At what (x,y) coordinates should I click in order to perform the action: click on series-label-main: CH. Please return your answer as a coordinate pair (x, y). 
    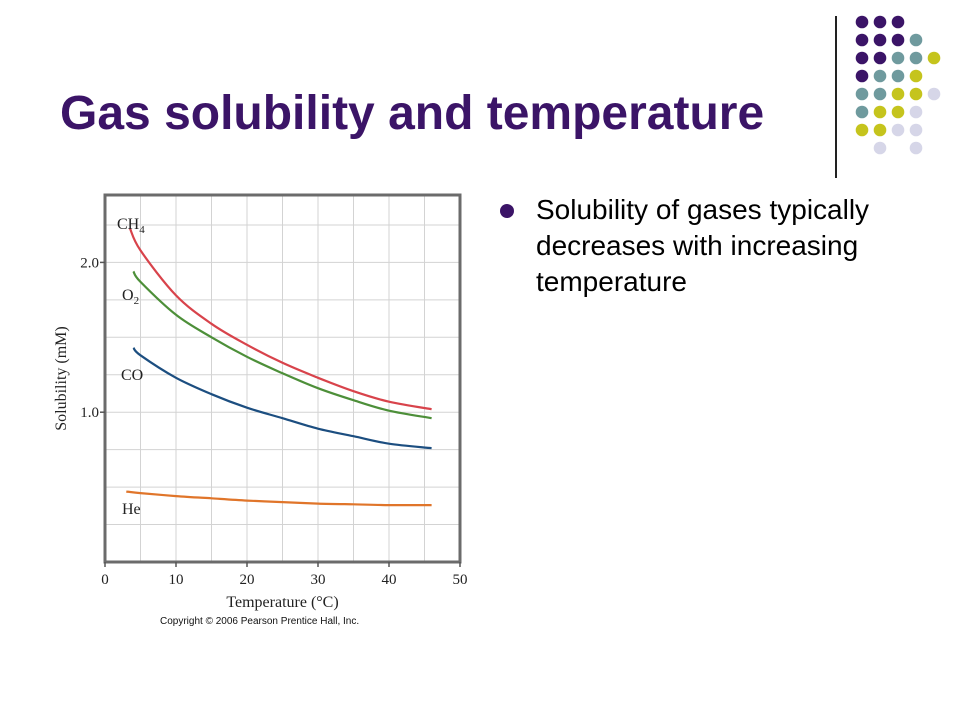
    Looking at the image, I should click on (128, 224).